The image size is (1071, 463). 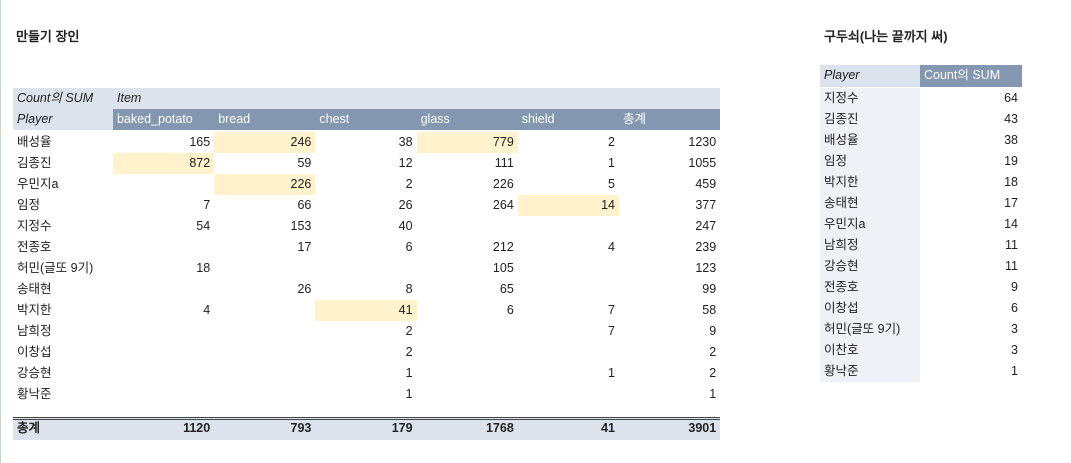 What do you see at coordinates (504, 163) in the screenshot?
I see `value-cell: 111` at bounding box center [504, 163].